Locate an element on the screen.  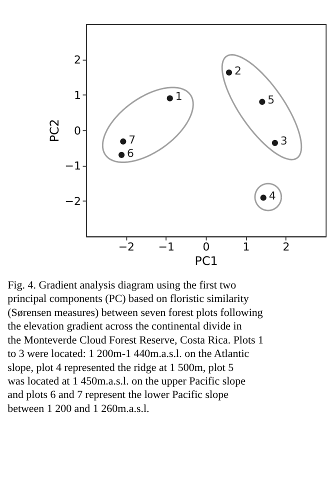
annotation: 6 is located at coordinates (130, 153).